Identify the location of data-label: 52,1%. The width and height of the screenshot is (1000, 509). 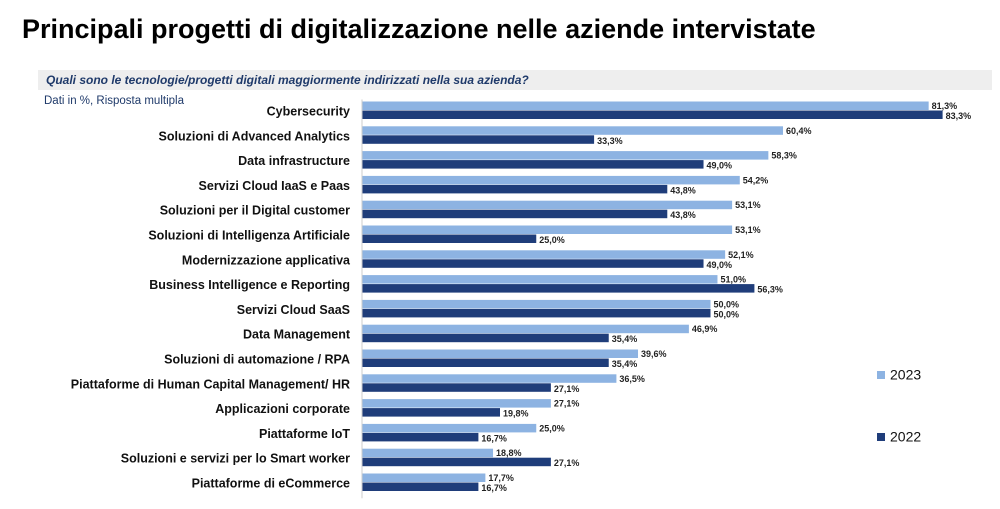
(741, 255).